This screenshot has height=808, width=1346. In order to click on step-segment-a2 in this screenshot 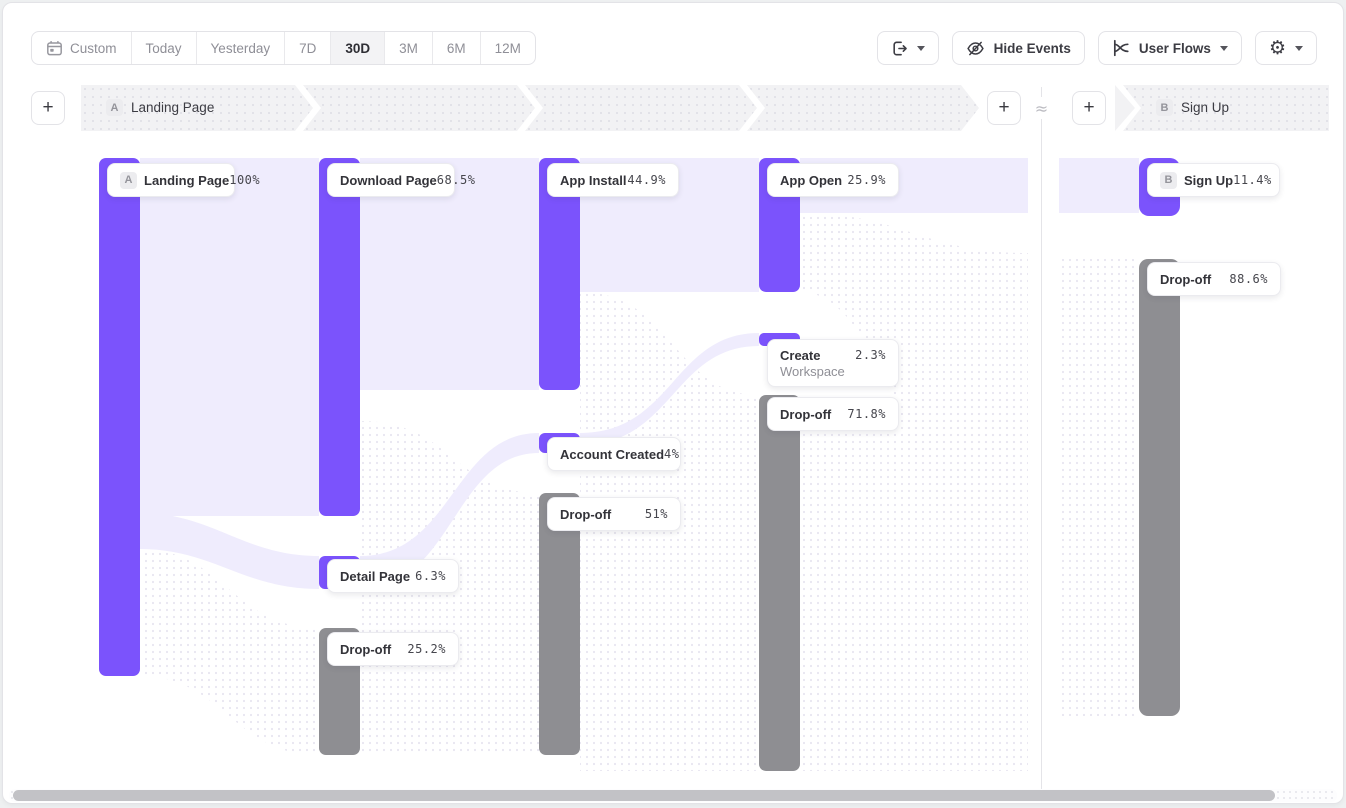, I will do `click(419, 108)`.